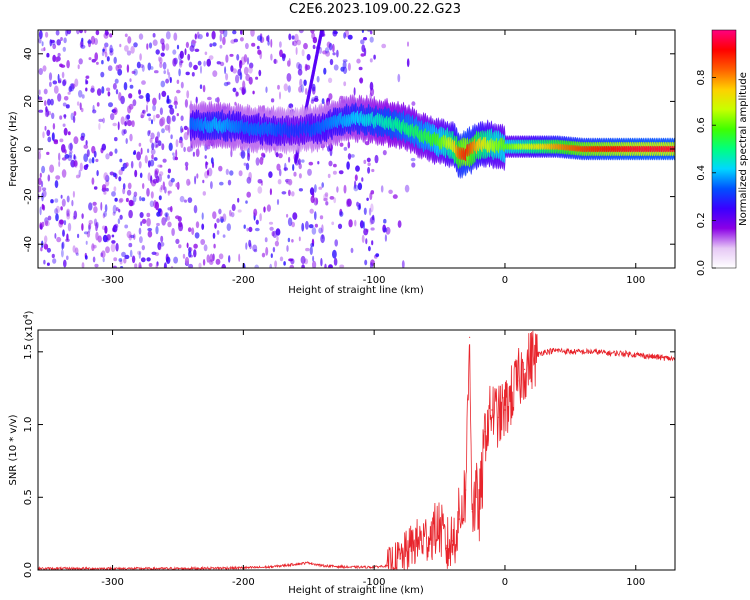 Image resolution: width=750 pixels, height=600 pixels. What do you see at coordinates (701, 78) in the screenshot?
I see `colorbar-tick-label-4: 0.8` at bounding box center [701, 78].